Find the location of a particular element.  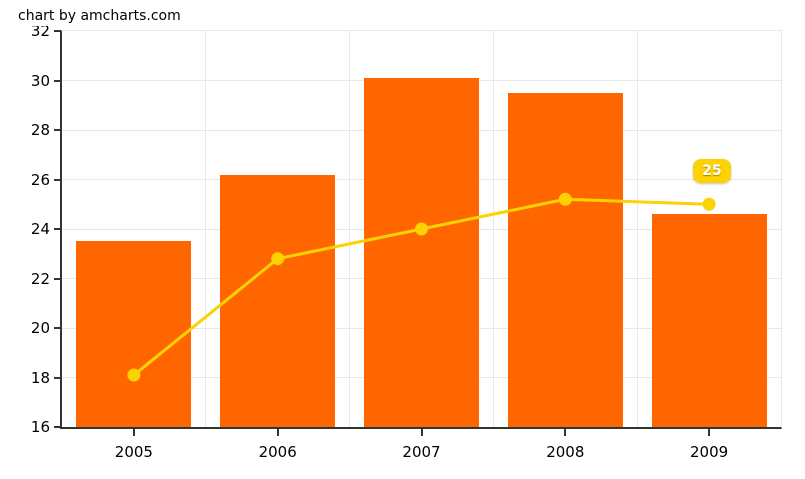

y-axis-label-24: 24 is located at coordinates (40, 229).